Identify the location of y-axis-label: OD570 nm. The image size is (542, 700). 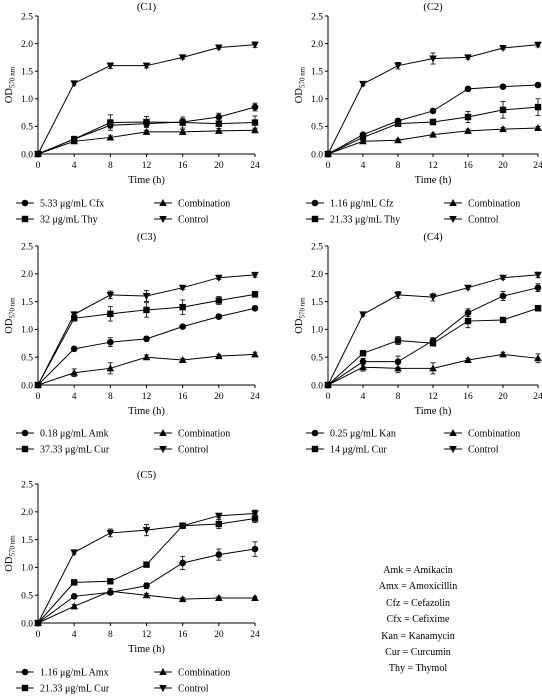
(300, 84).